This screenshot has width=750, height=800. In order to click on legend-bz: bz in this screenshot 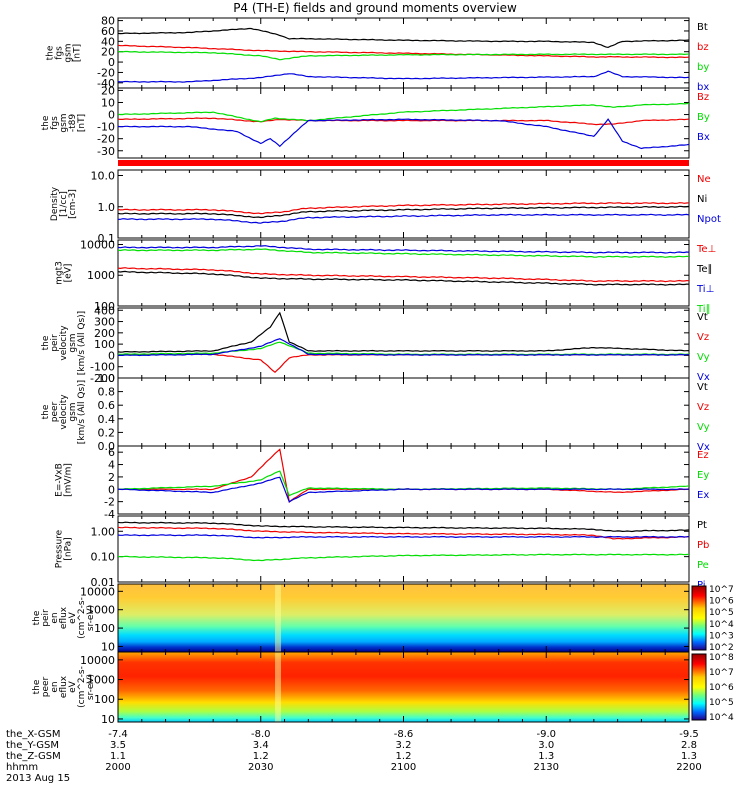, I will do `click(703, 47)`.